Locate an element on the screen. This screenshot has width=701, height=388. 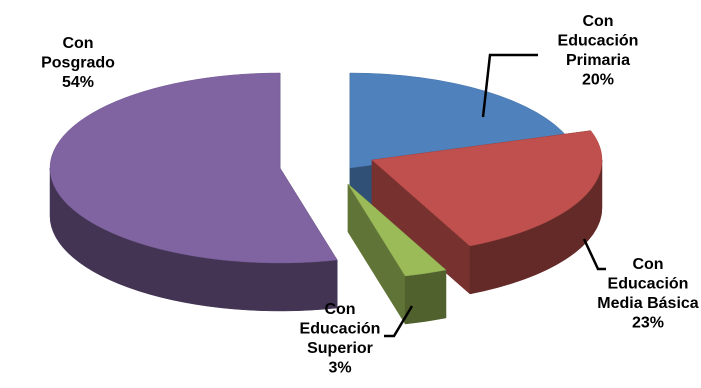
slice-value-label-2: 3% is located at coordinates (339, 368).